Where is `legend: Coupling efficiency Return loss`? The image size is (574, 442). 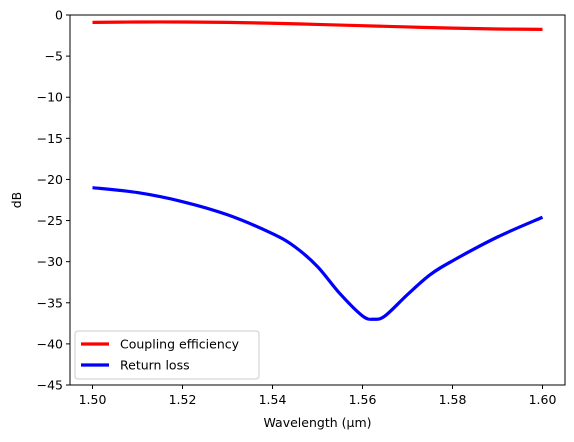
legend: Coupling efficiency Return loss is located at coordinates (167, 355).